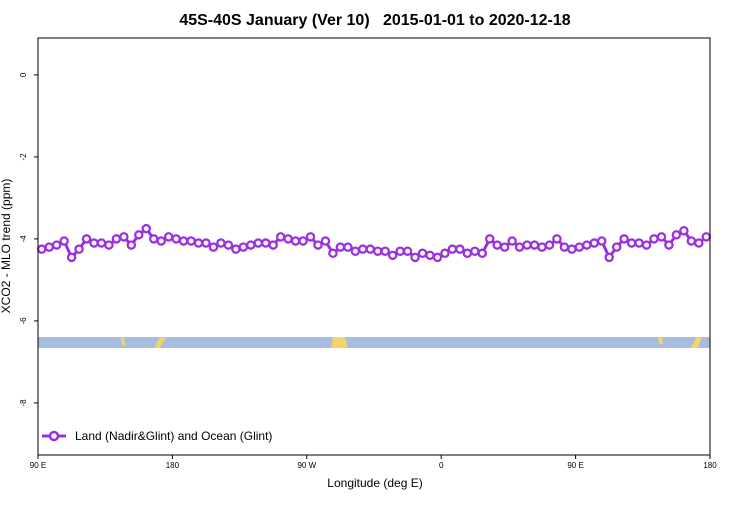 This screenshot has height=505, width=750. Describe the element at coordinates (441, 465) in the screenshot. I see `x-tick-label: 0` at that location.